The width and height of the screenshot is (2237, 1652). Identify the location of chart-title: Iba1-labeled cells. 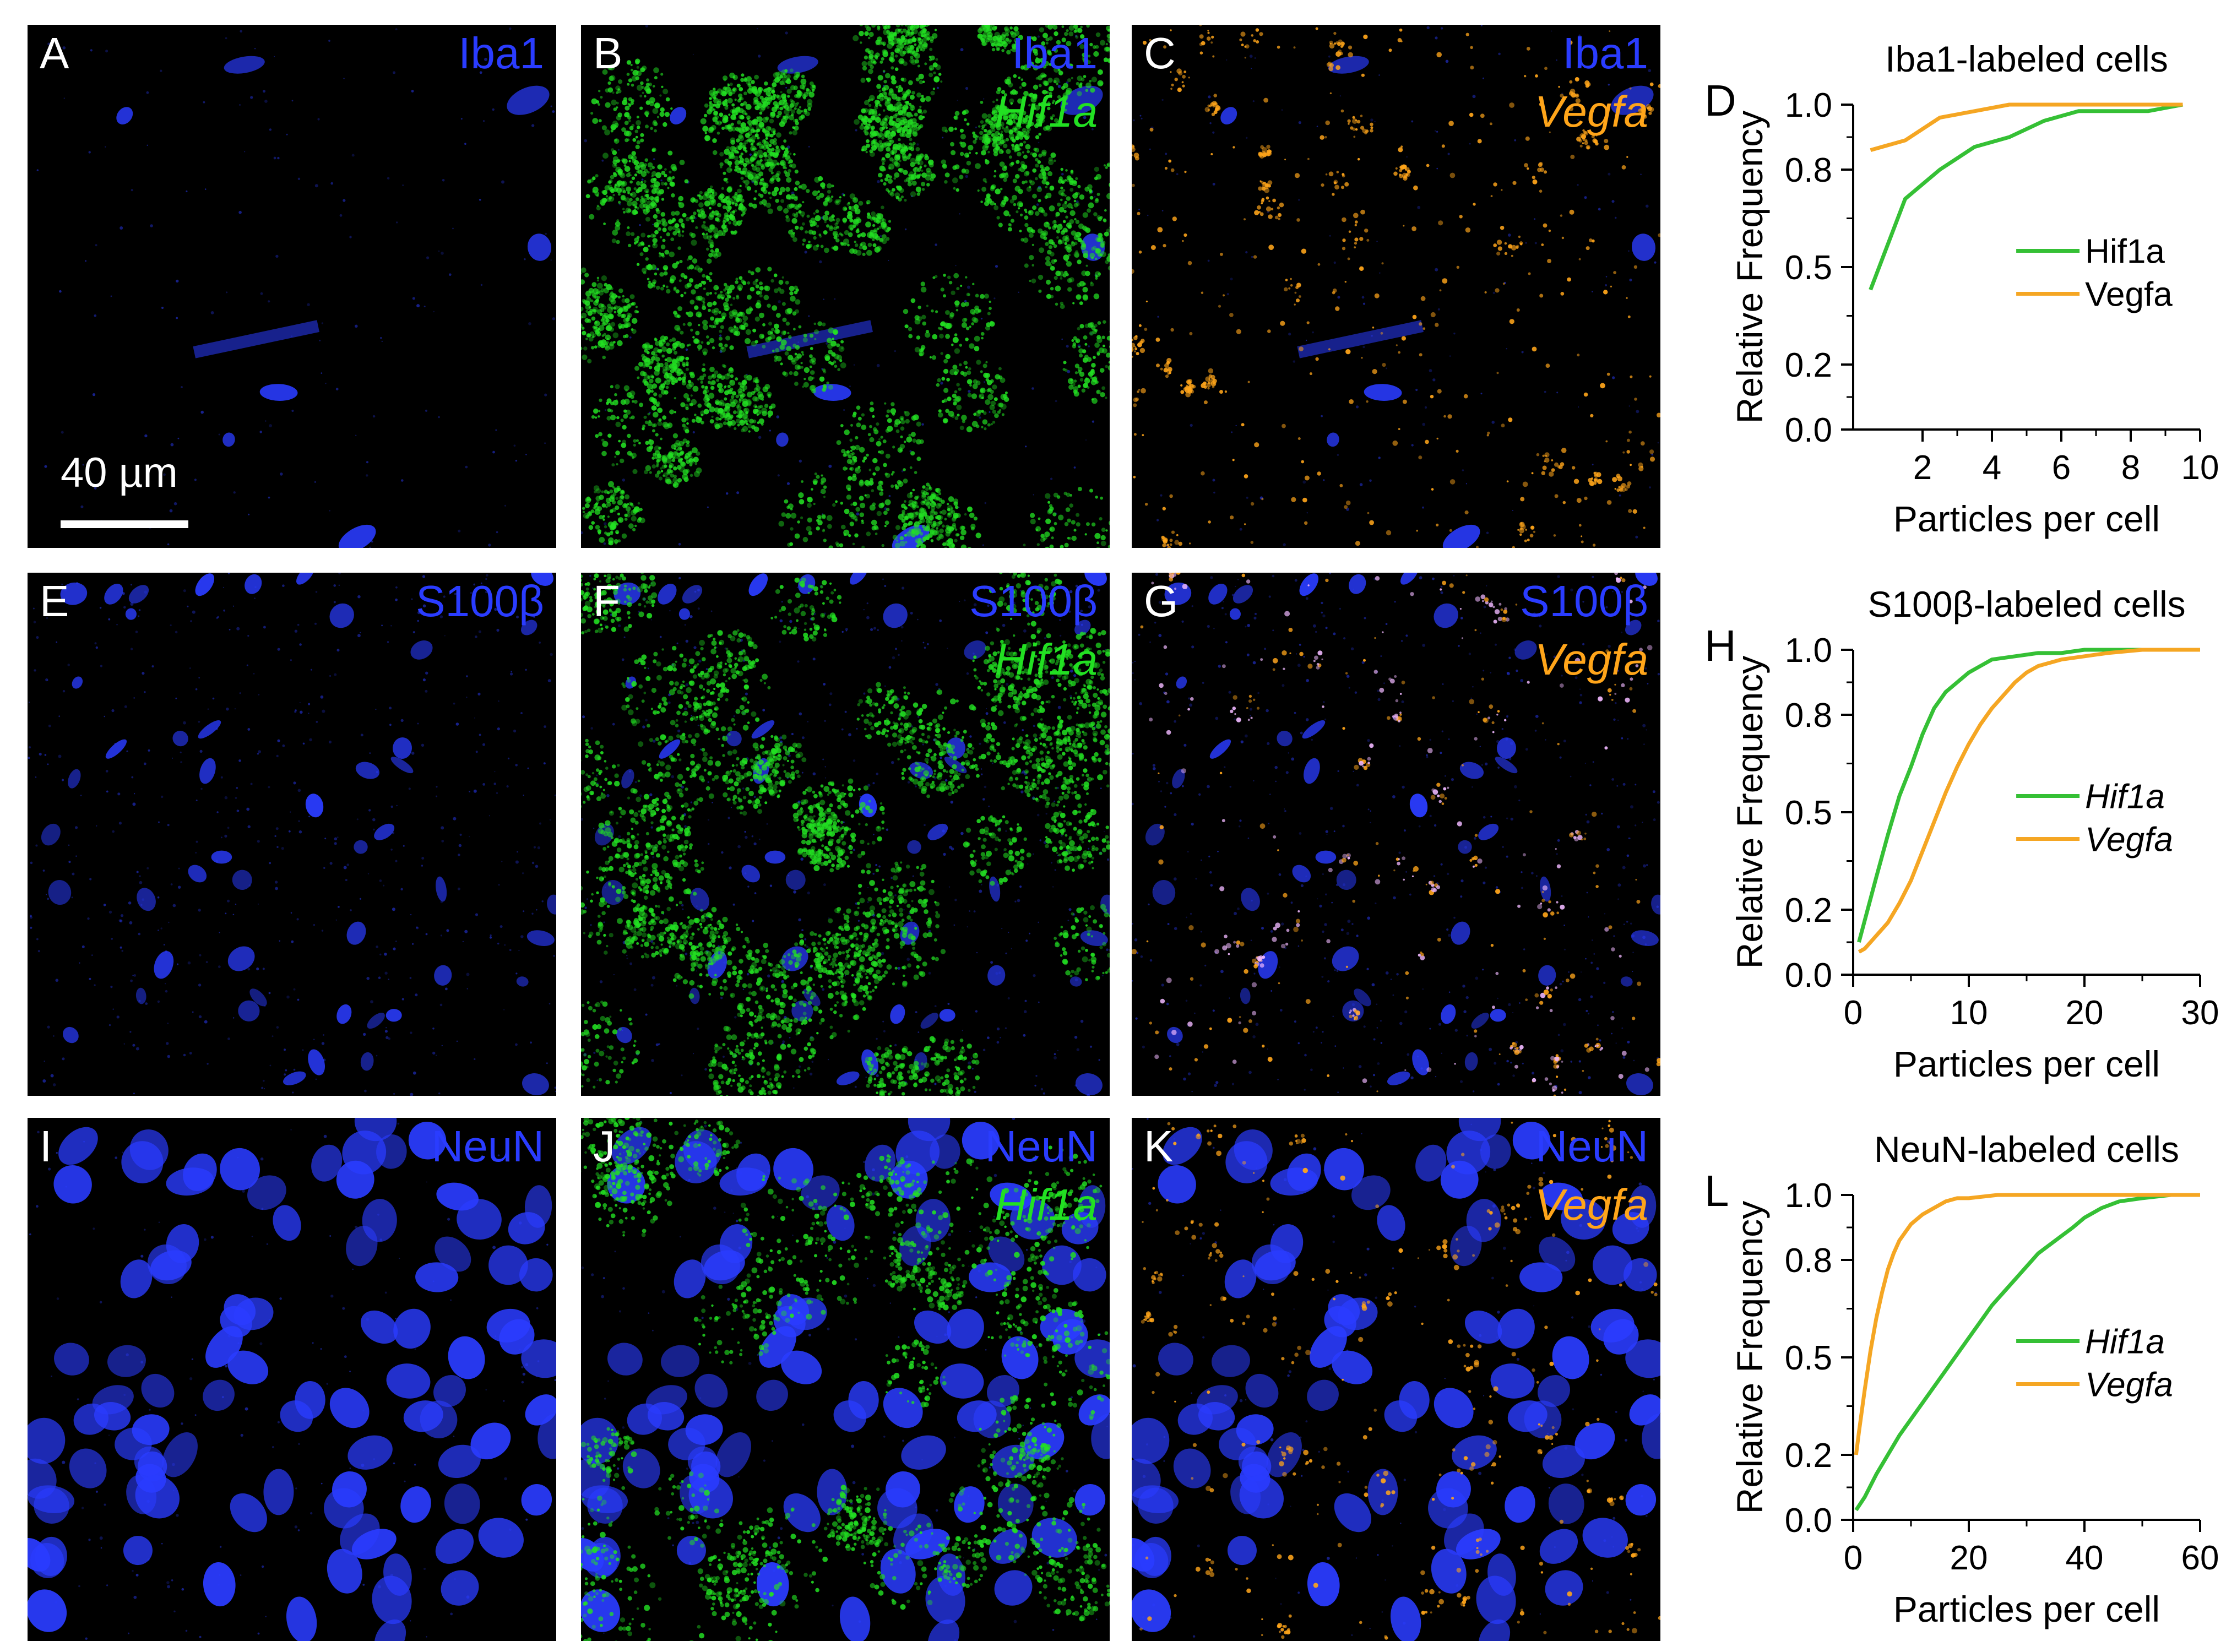
(2026, 59).